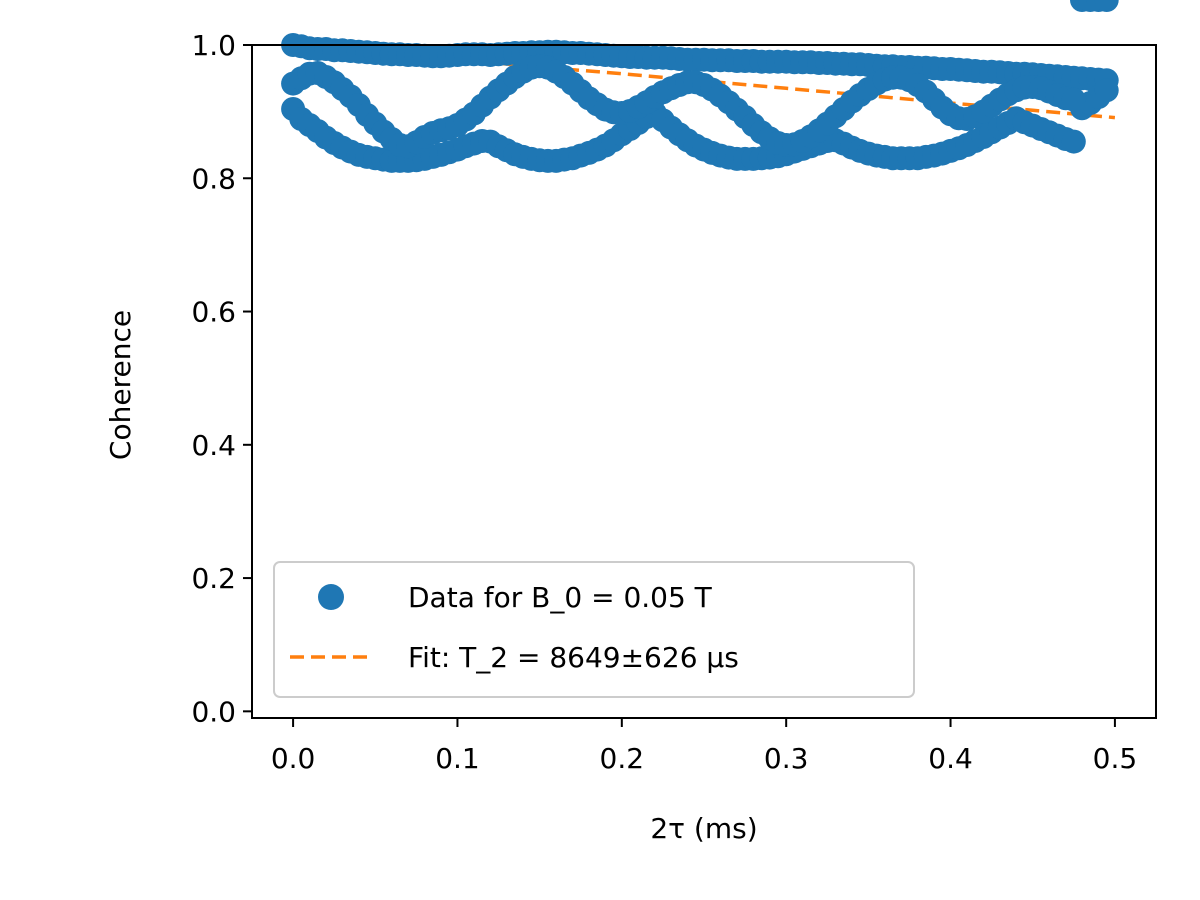  What do you see at coordinates (293, 758) in the screenshot?
I see `x-tick-label: 0.0` at bounding box center [293, 758].